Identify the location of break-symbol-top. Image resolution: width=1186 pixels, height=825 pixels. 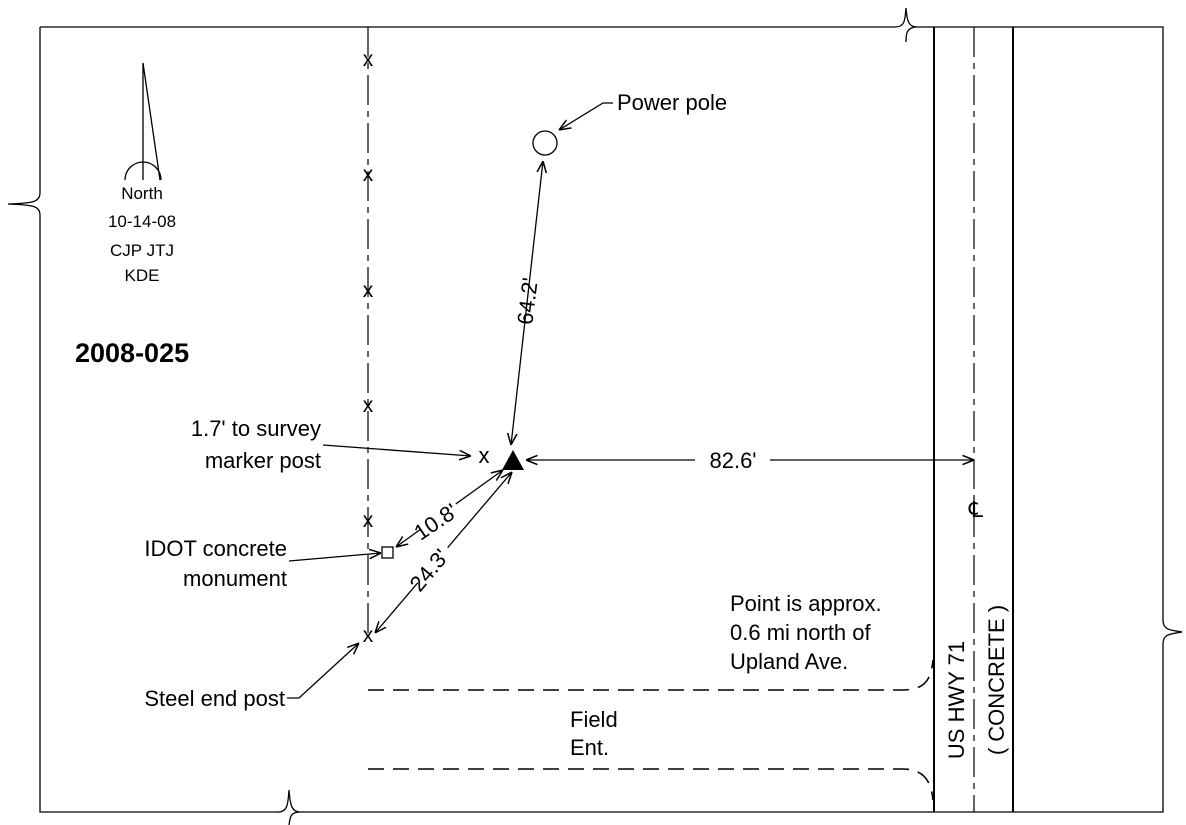
(906, 25).